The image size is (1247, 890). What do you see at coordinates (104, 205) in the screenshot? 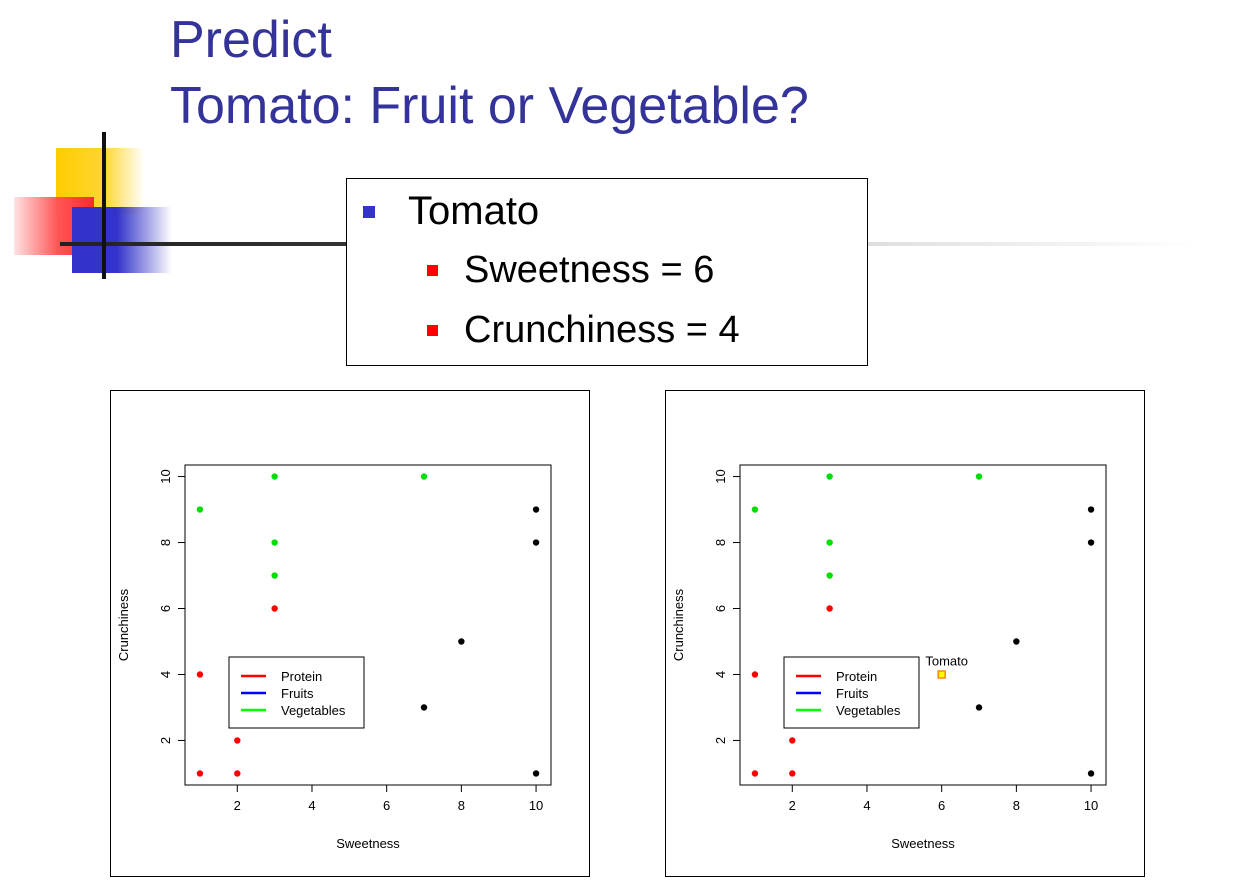
I see `decor-vertical-rule` at bounding box center [104, 205].